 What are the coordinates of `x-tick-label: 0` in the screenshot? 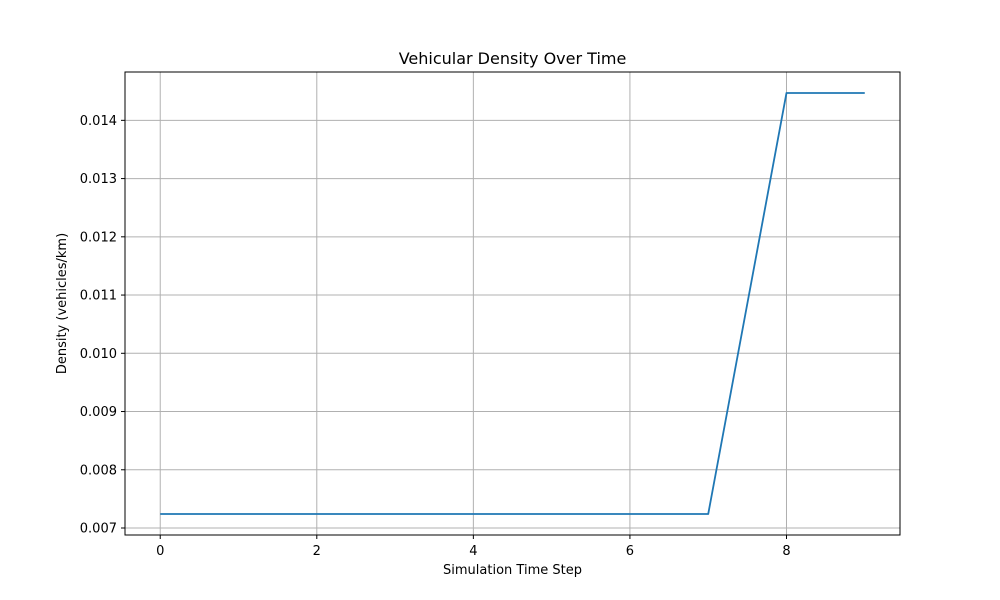 It's located at (160, 551).